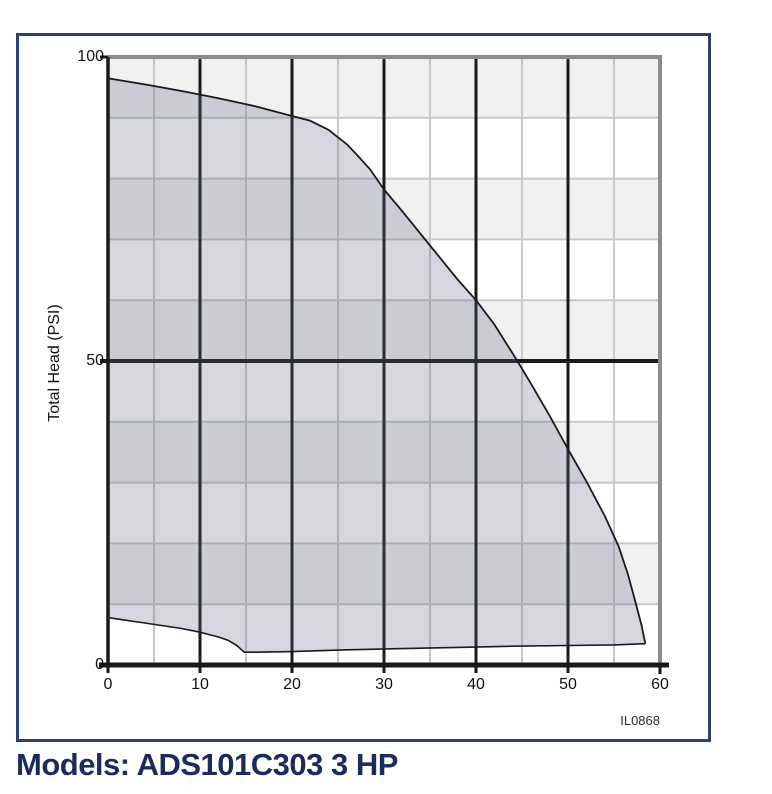 This screenshot has height=794, width=772. What do you see at coordinates (376, 635) in the screenshot?
I see `lower-envelope-curve` at bounding box center [376, 635].